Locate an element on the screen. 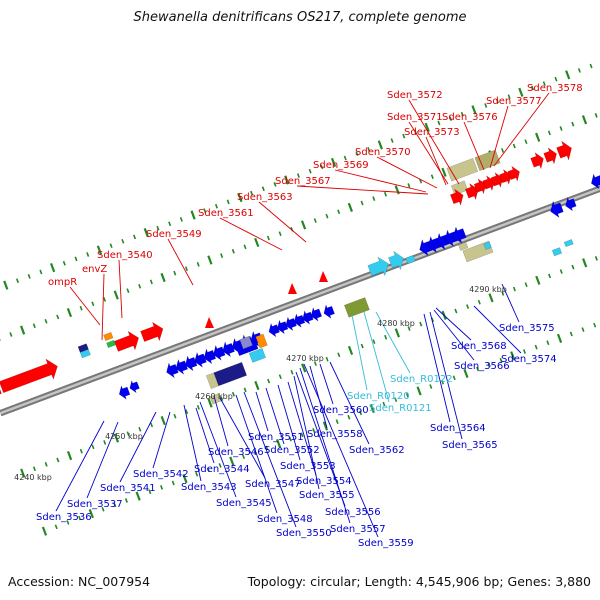 Image resolution: width=600 pixels, height=600 pixels. gene-label-upper: Sden_3578 is located at coordinates (555, 88).